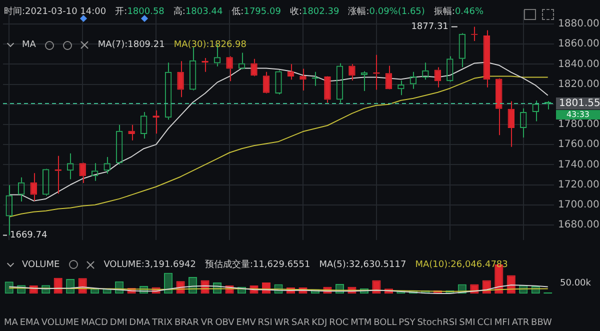 The height and width of the screenshot is (331, 600). I want to click on text: ROC, so click(339, 323).